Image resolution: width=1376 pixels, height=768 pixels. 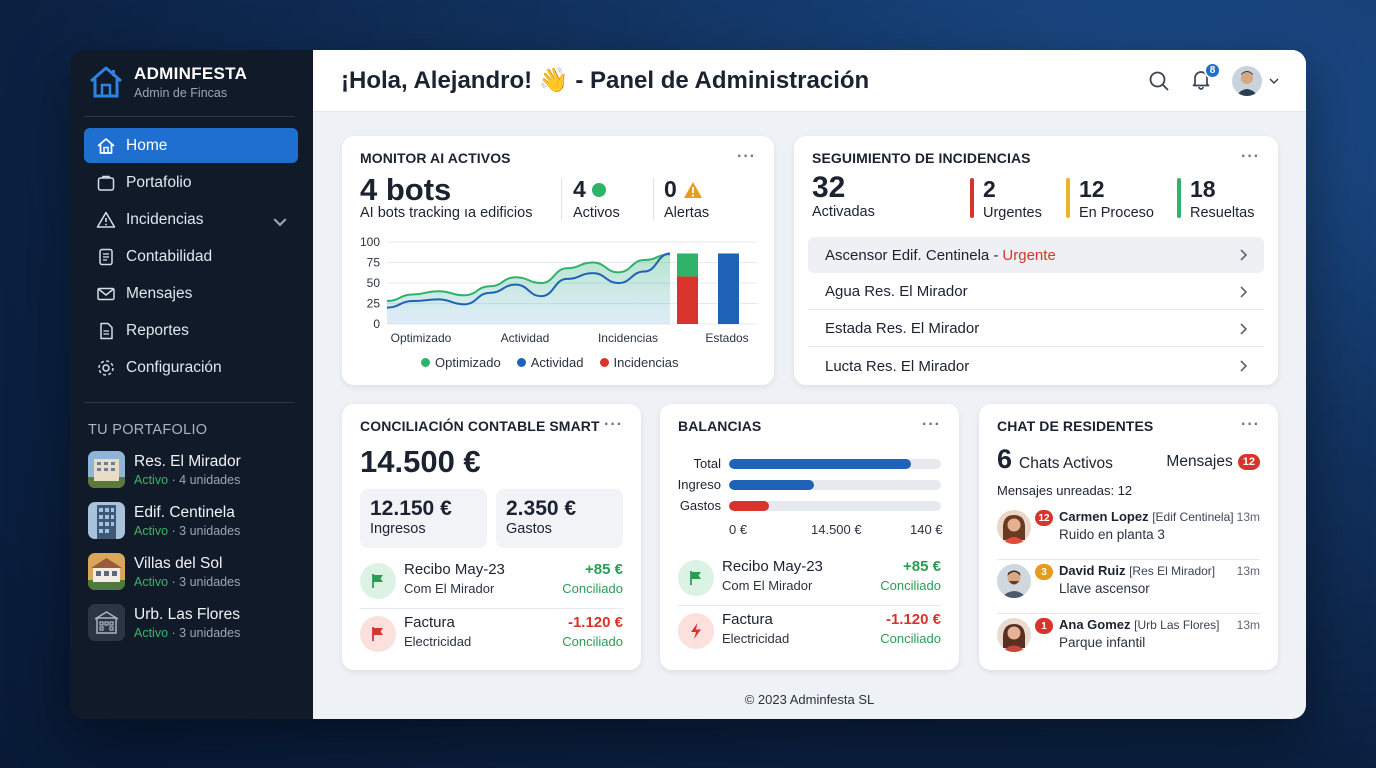 What do you see at coordinates (1116, 198) in the screenshot?
I see `progress-stat: 12 En Proceso` at bounding box center [1116, 198].